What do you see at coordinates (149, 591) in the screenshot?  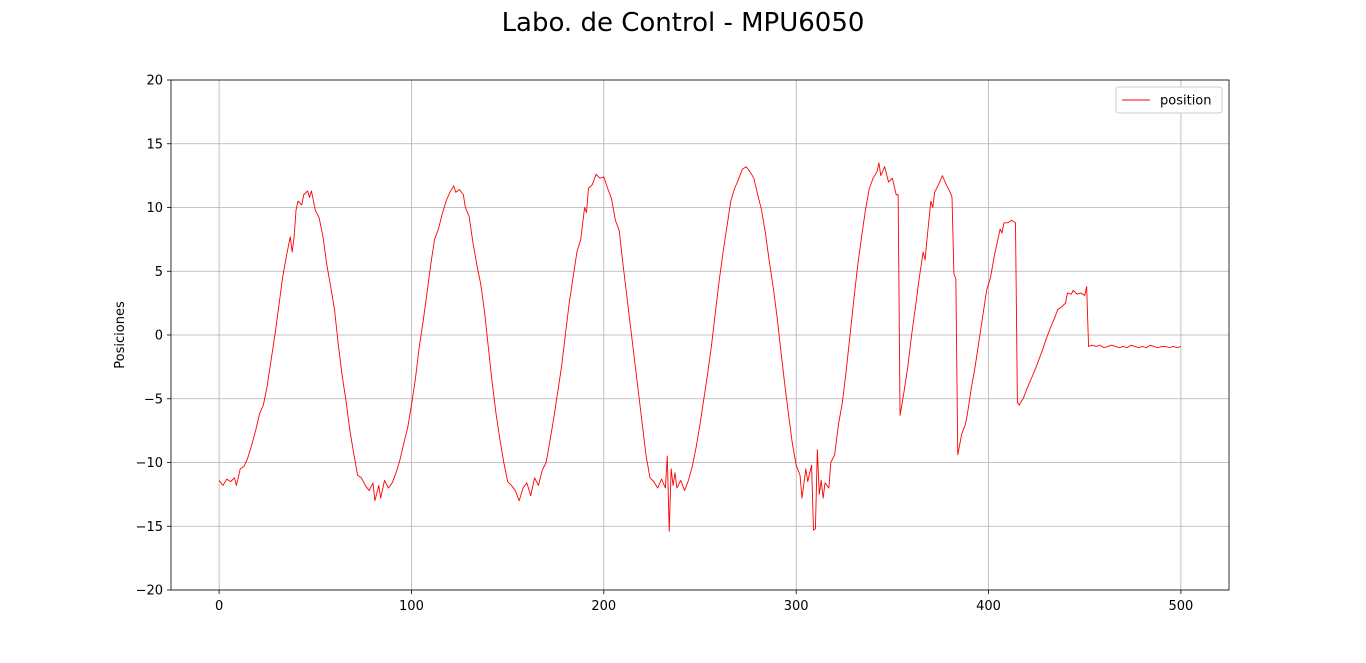 I see `y-tick-label: −20` at bounding box center [149, 591].